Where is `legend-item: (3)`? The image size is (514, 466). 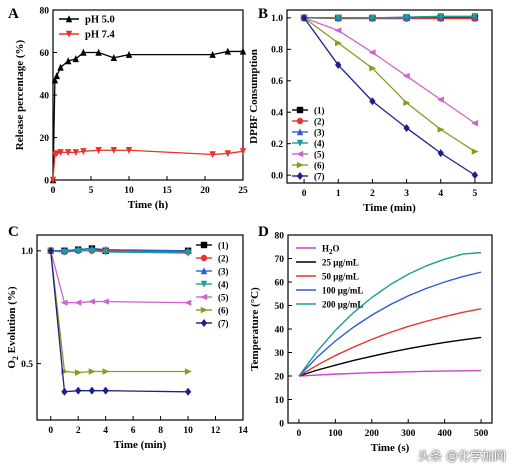 legend-item: (3) is located at coordinates (212, 272).